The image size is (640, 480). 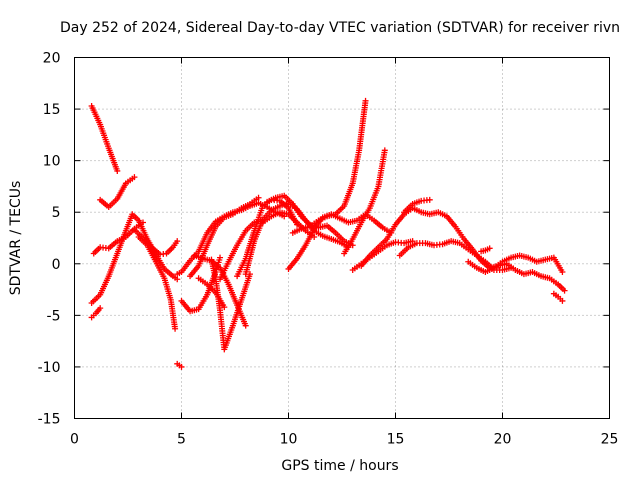 What do you see at coordinates (289, 440) in the screenshot?
I see `x-tick-label: 10` at bounding box center [289, 440].